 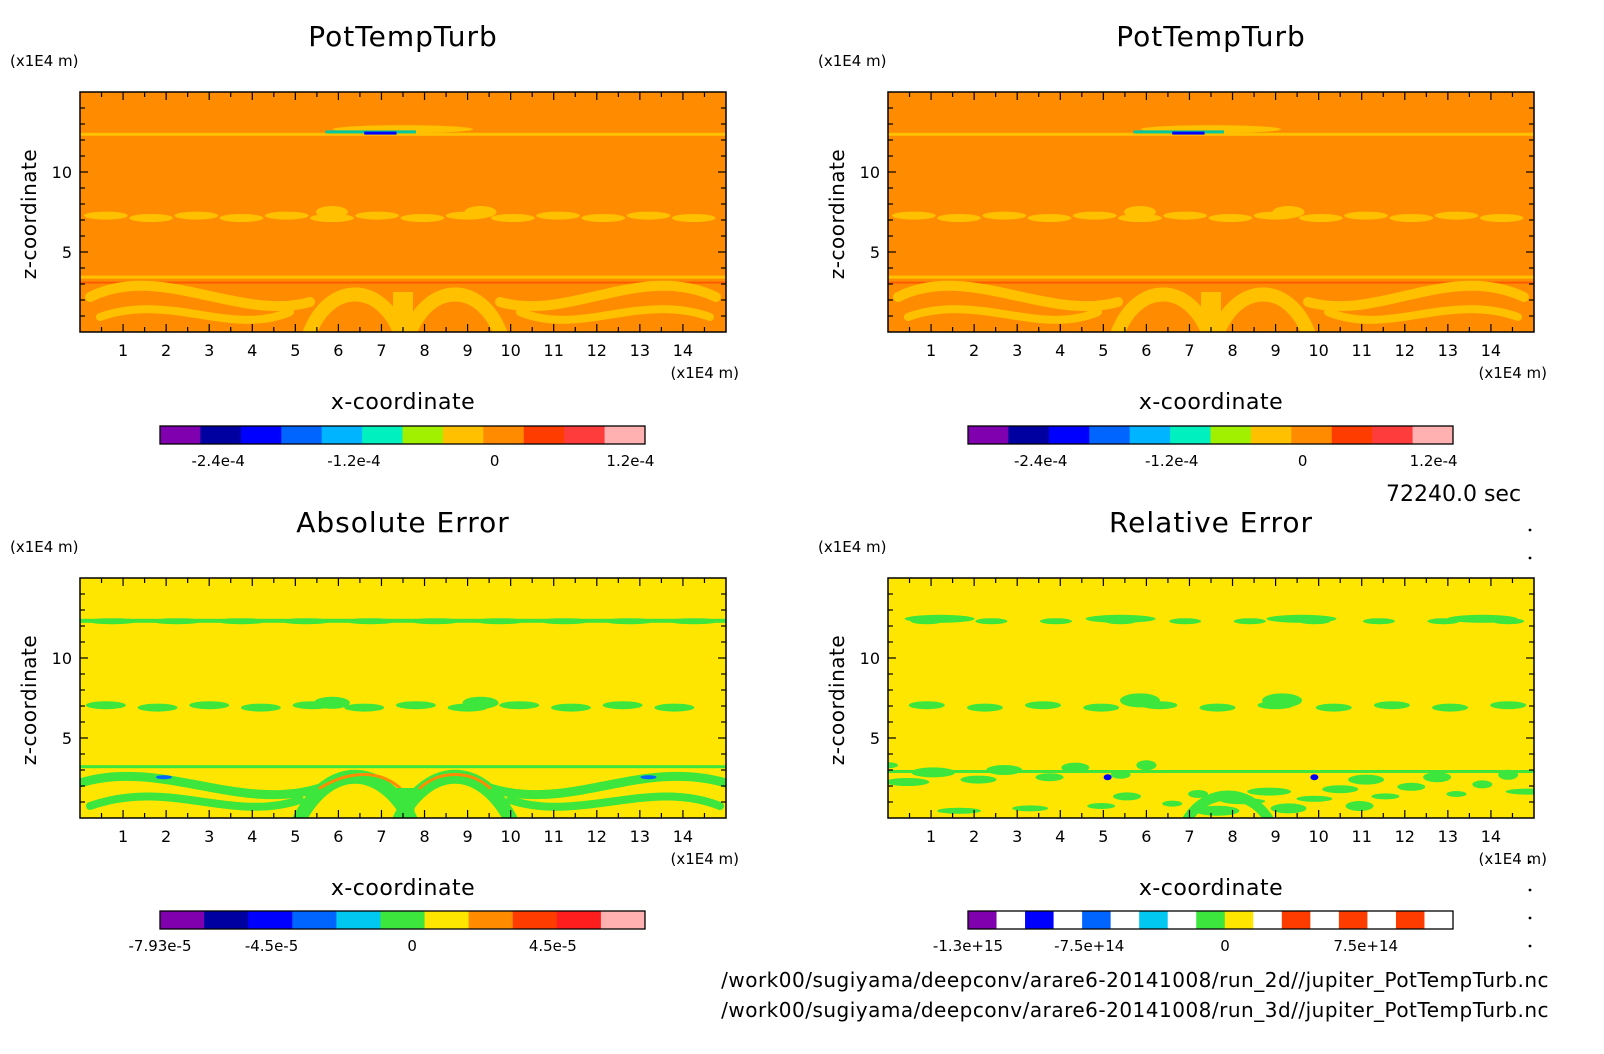 What do you see at coordinates (252, 836) in the screenshot?
I see `x-tick-label: 4` at bounding box center [252, 836].